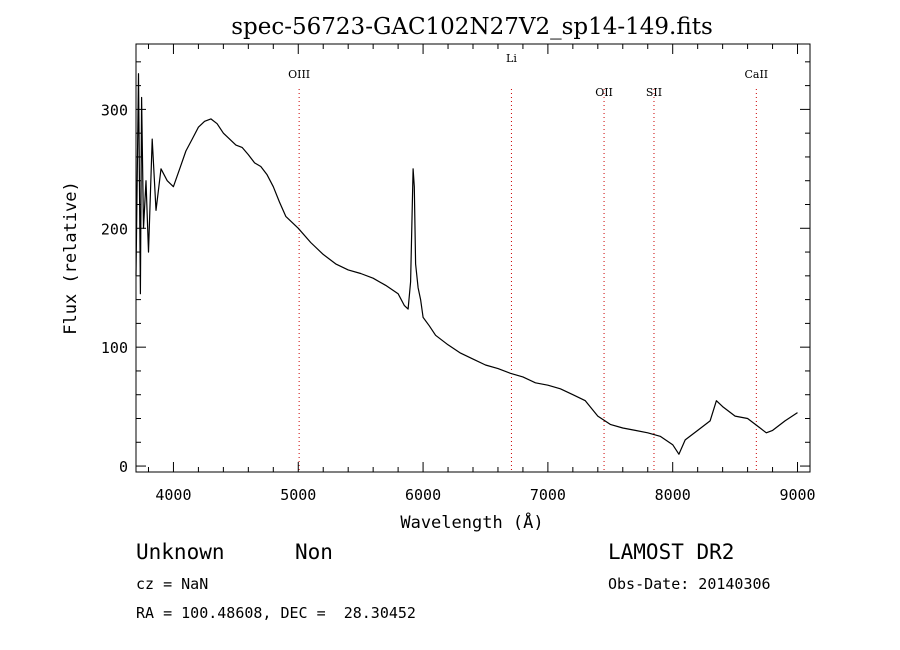 This screenshot has width=900, height=650. Describe the element at coordinates (671, 552) in the screenshot. I see `survey-name: LAMOST DR2` at that location.